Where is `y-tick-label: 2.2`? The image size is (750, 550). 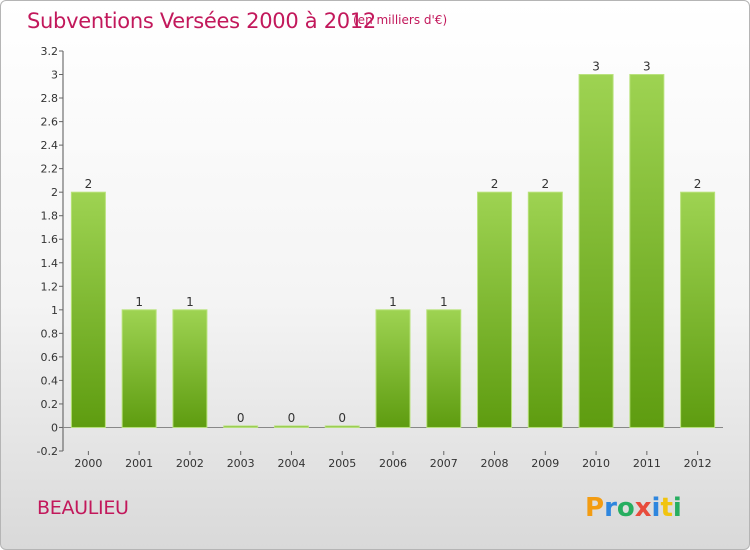 y-tick-label: 2.2 is located at coordinates (50, 169).